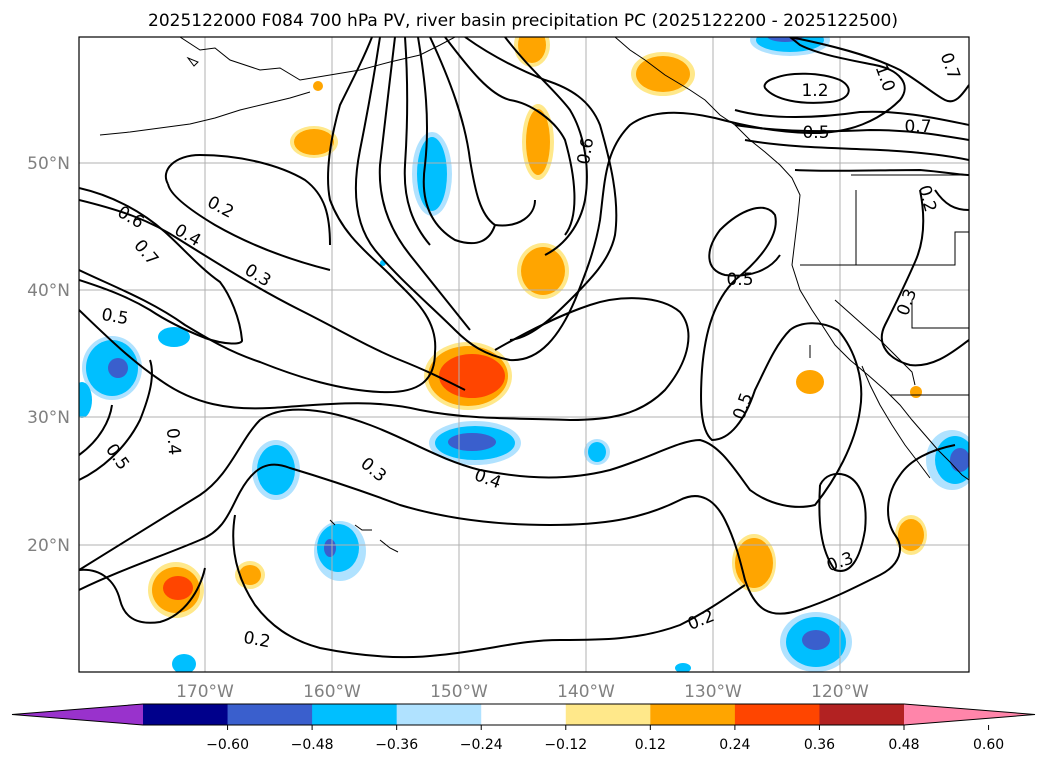 Image resolution: width=1047 pixels, height=765 pixels. Describe the element at coordinates (48, 418) in the screenshot. I see `lat-tick-label: 30°N` at that location.